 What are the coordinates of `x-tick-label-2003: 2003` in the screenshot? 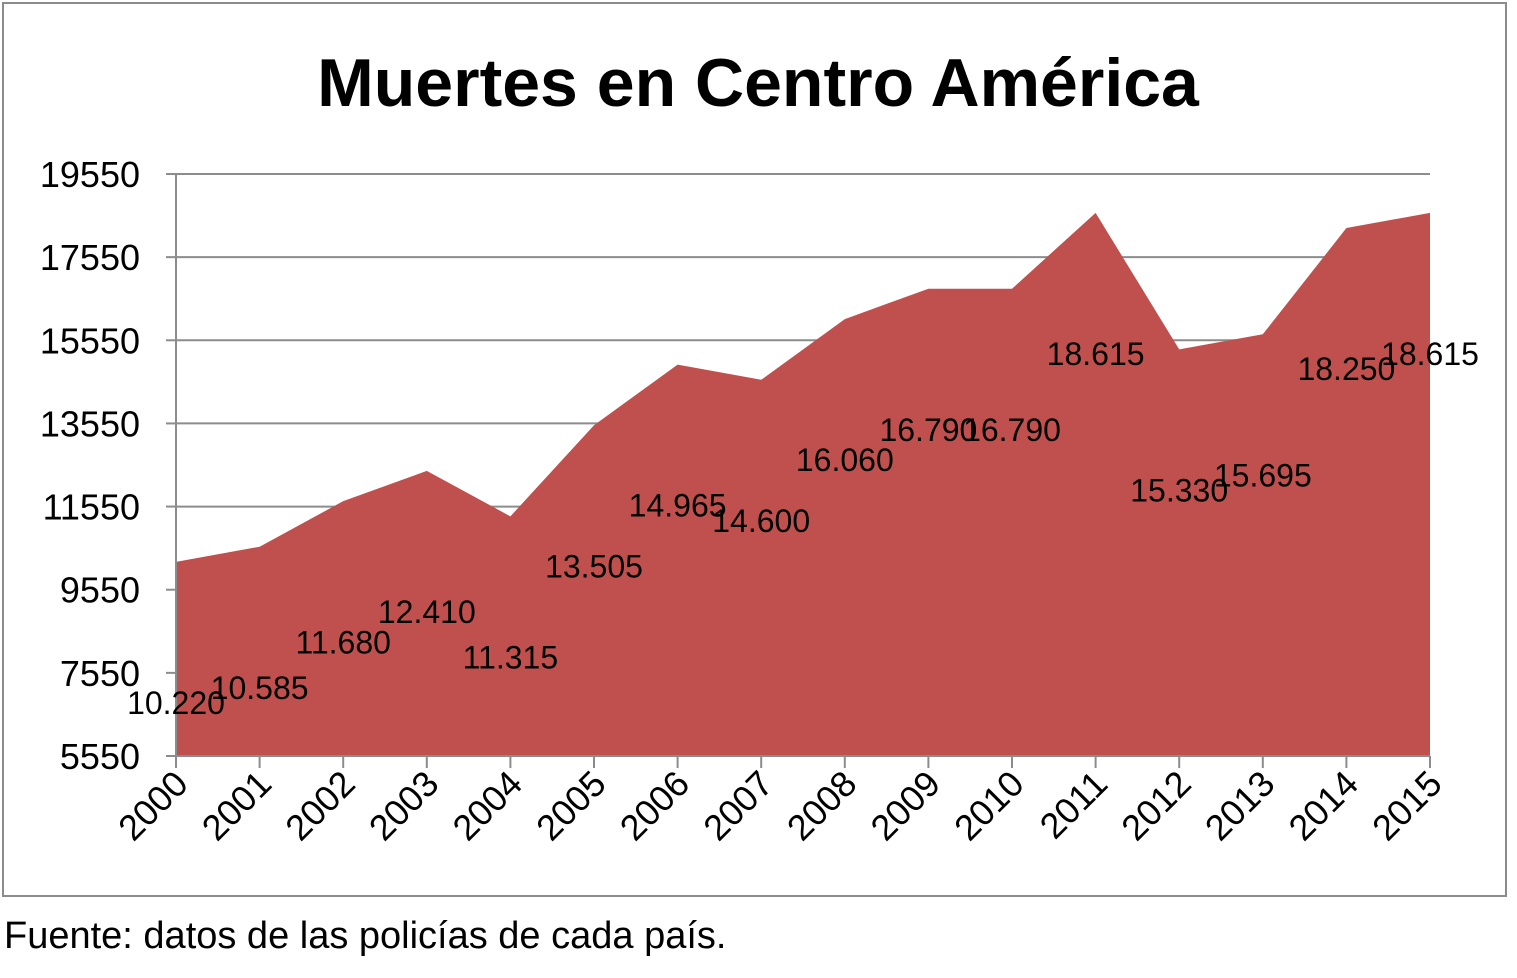 It's located at (404, 806).